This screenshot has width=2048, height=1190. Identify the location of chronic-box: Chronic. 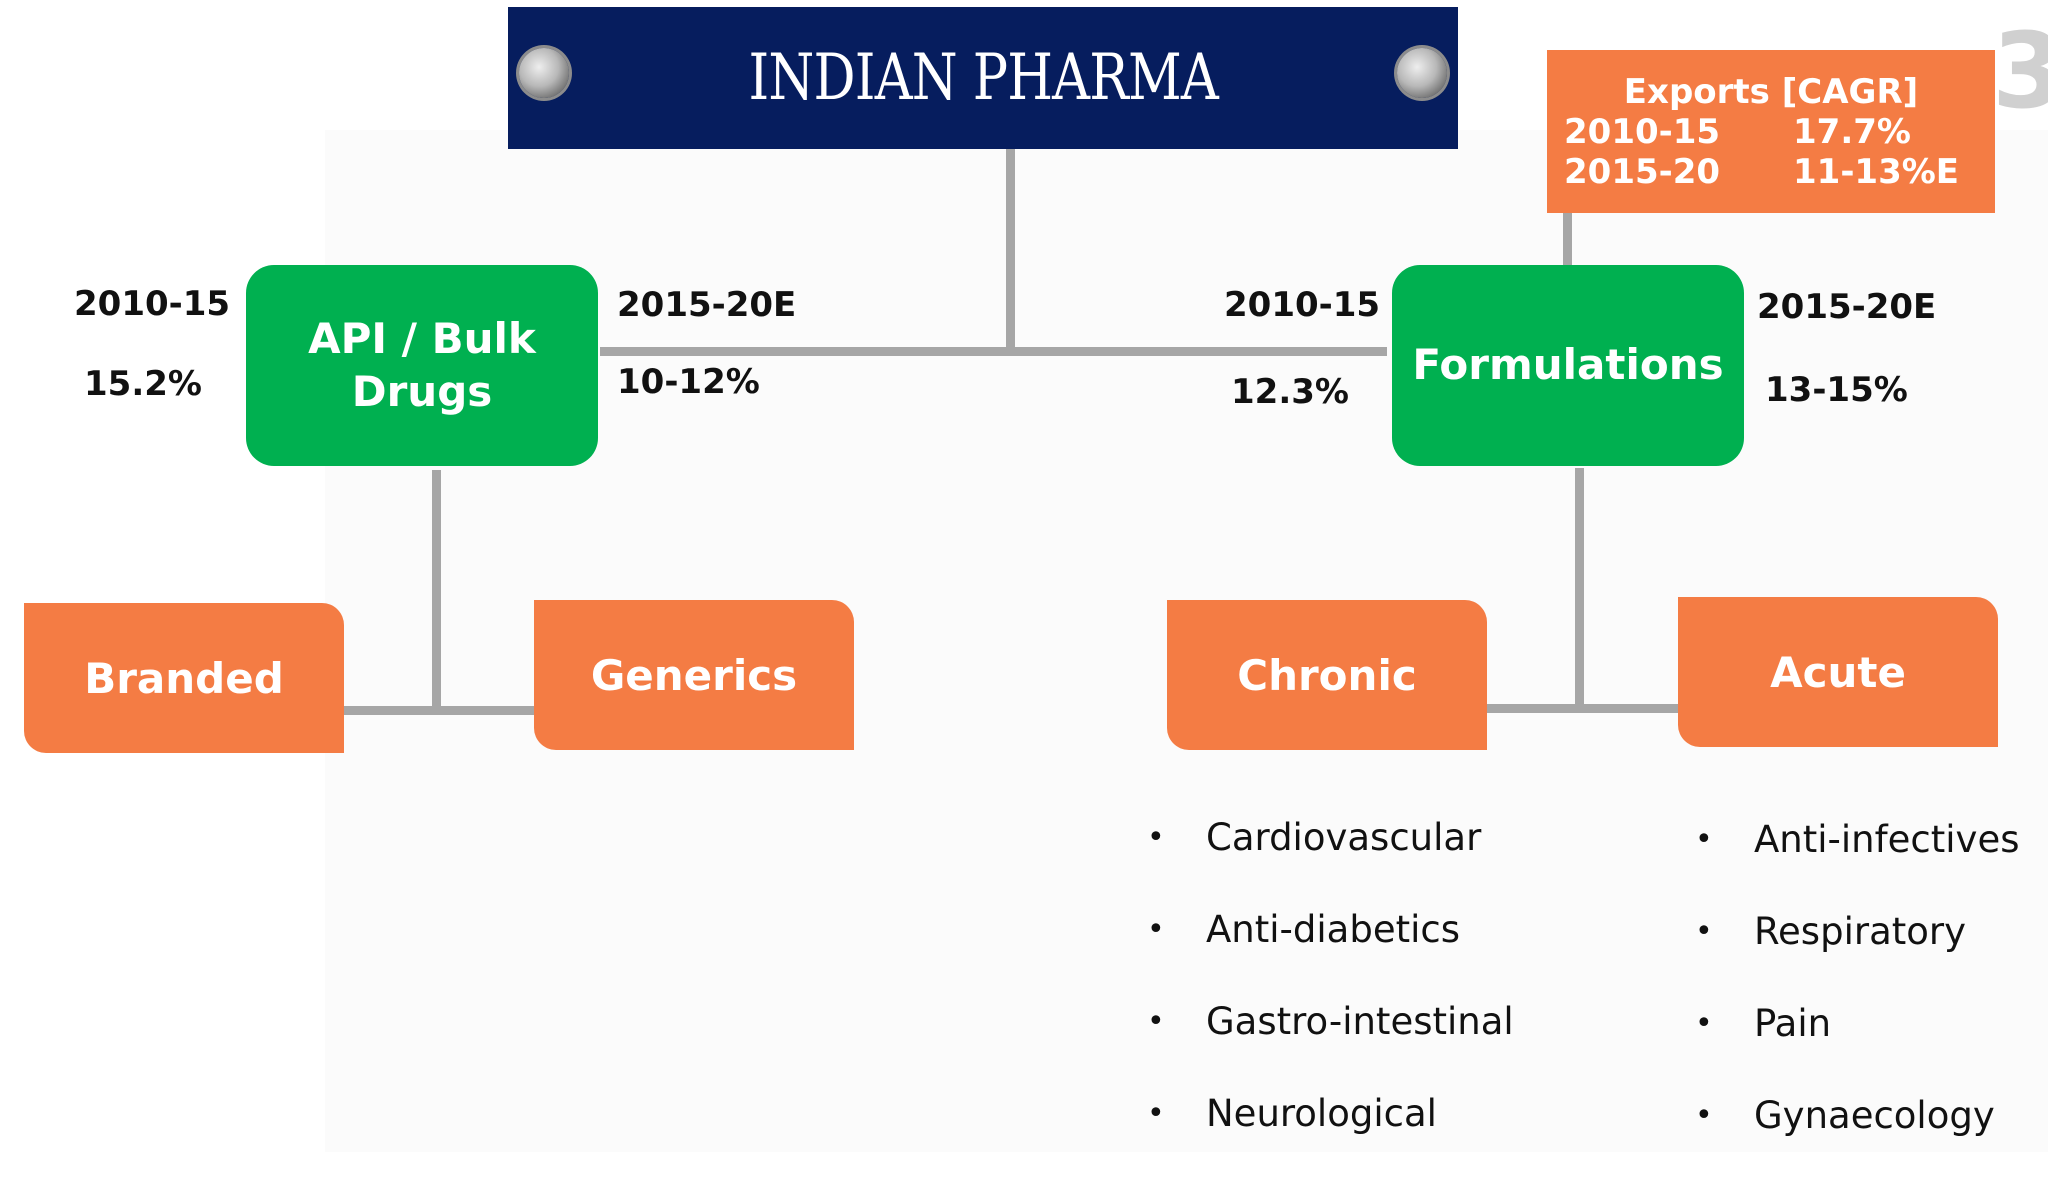
(1327, 675).